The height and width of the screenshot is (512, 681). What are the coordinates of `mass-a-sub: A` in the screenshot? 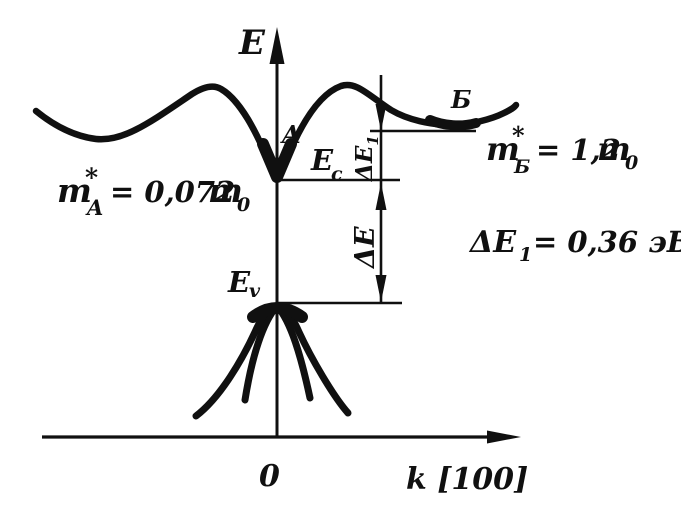 It's located at (94, 207).